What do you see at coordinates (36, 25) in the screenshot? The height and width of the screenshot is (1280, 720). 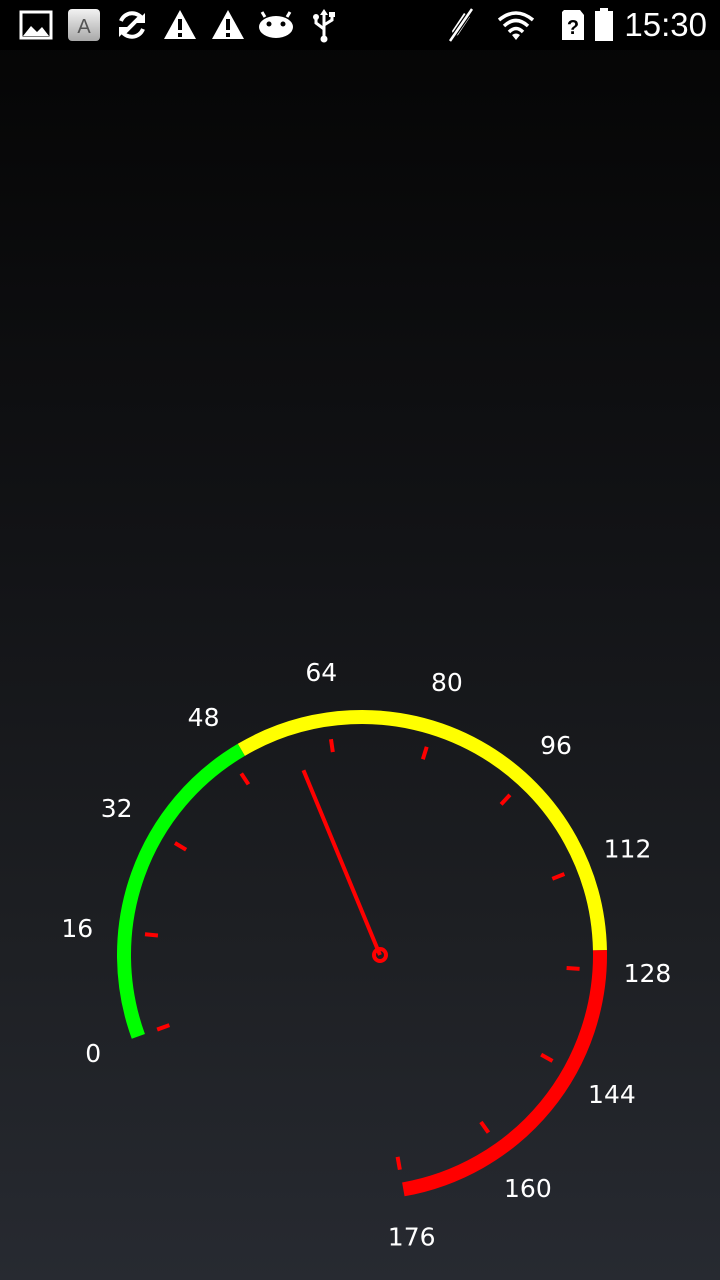 I see `image-icon` at bounding box center [36, 25].